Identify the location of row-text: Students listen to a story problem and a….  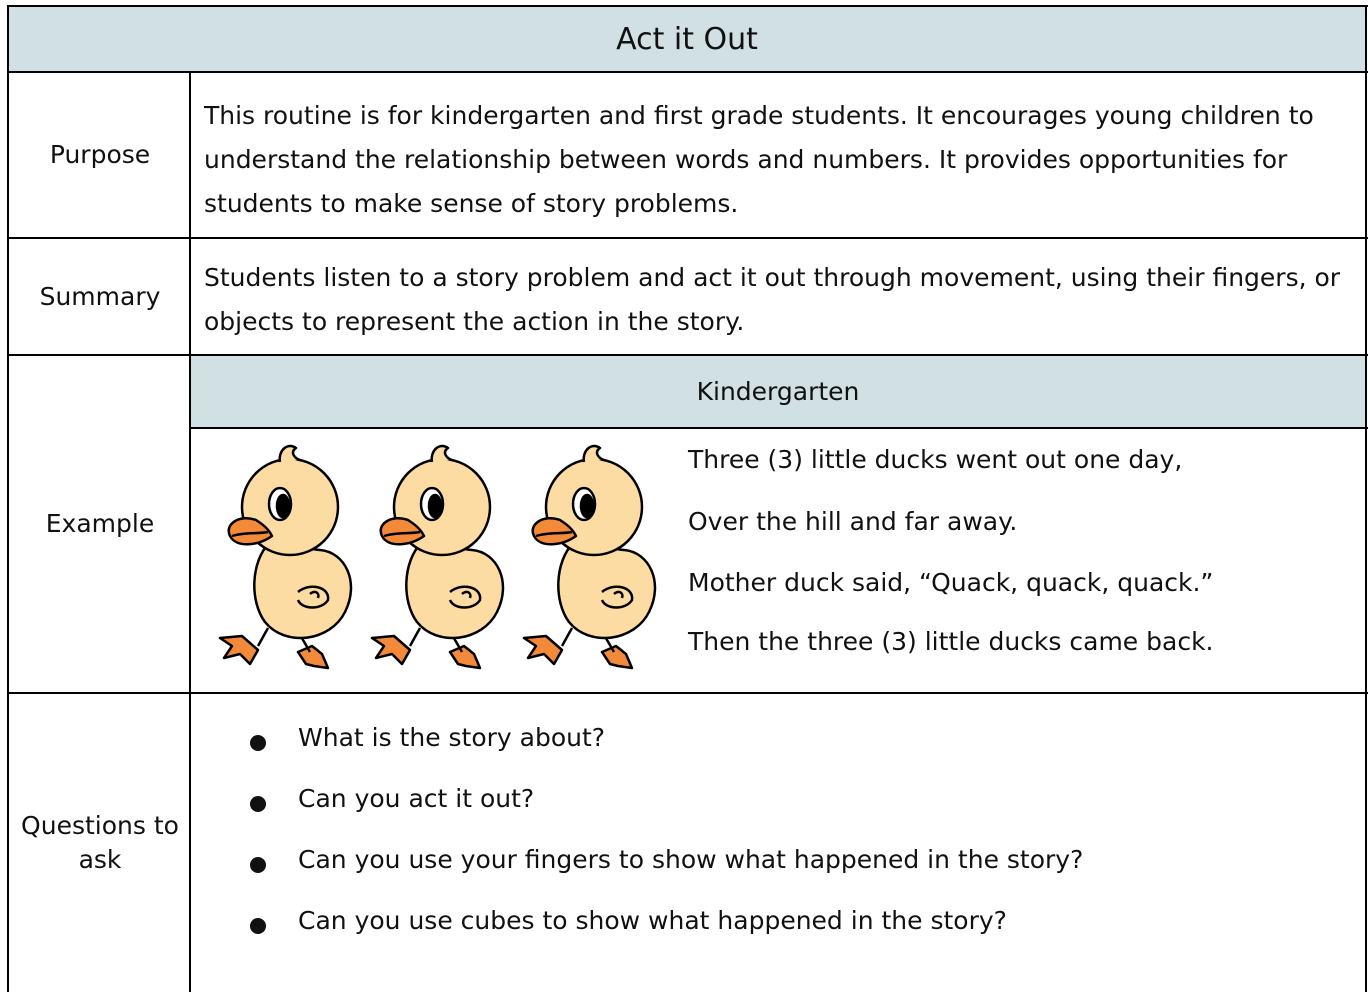
(772, 299).